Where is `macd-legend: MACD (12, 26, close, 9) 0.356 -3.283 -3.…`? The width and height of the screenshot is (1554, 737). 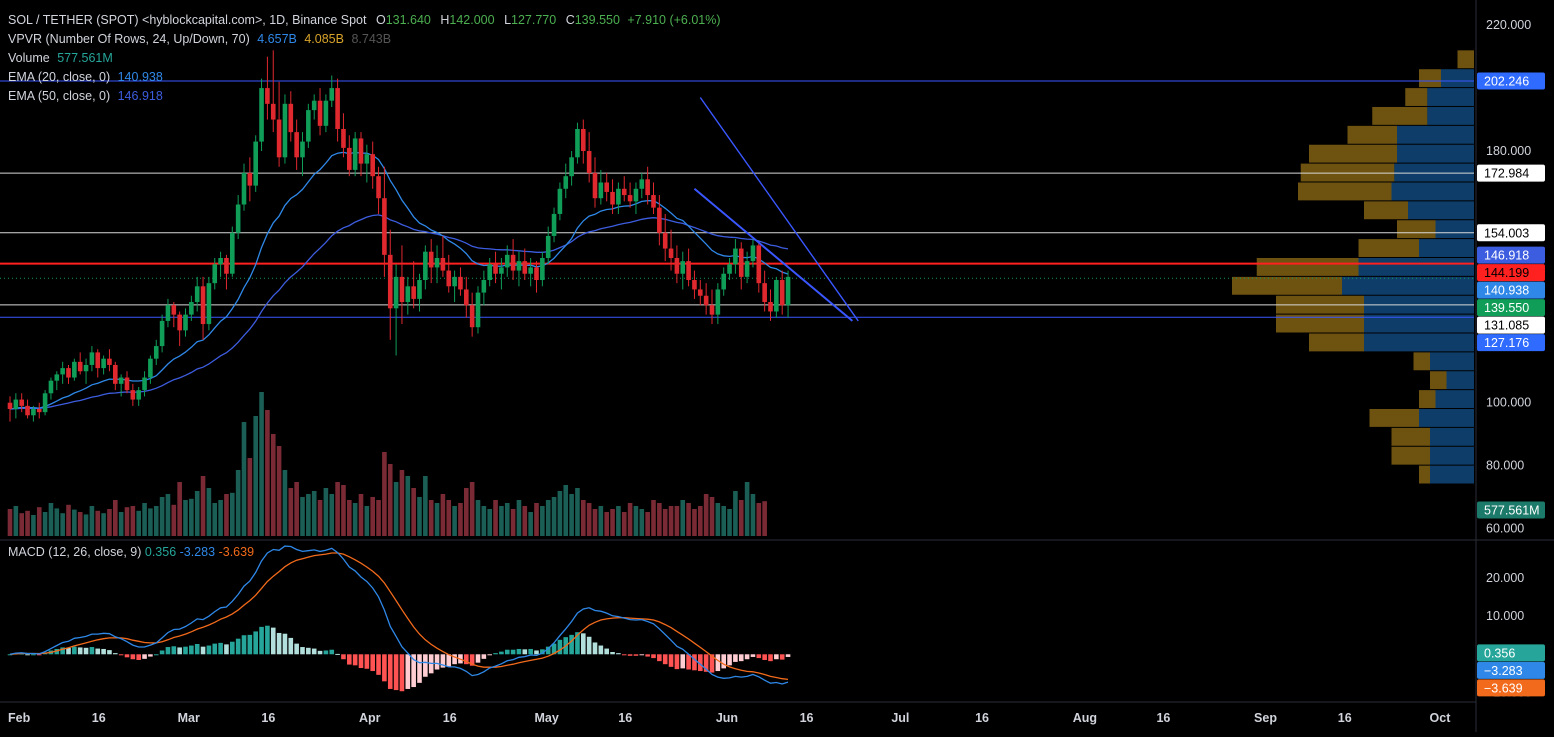 macd-legend: MACD (12, 26, close, 9) 0.356 -3.283 -3.… is located at coordinates (131, 552).